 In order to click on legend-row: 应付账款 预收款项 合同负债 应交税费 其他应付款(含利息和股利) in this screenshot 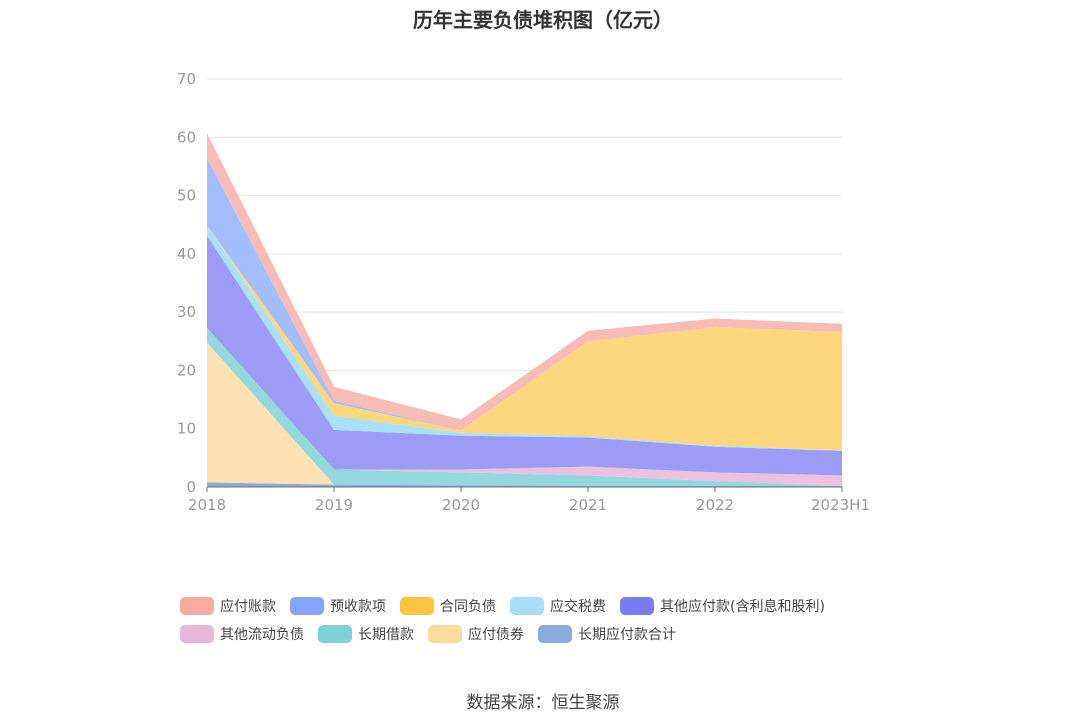, I will do `click(550, 606)`.